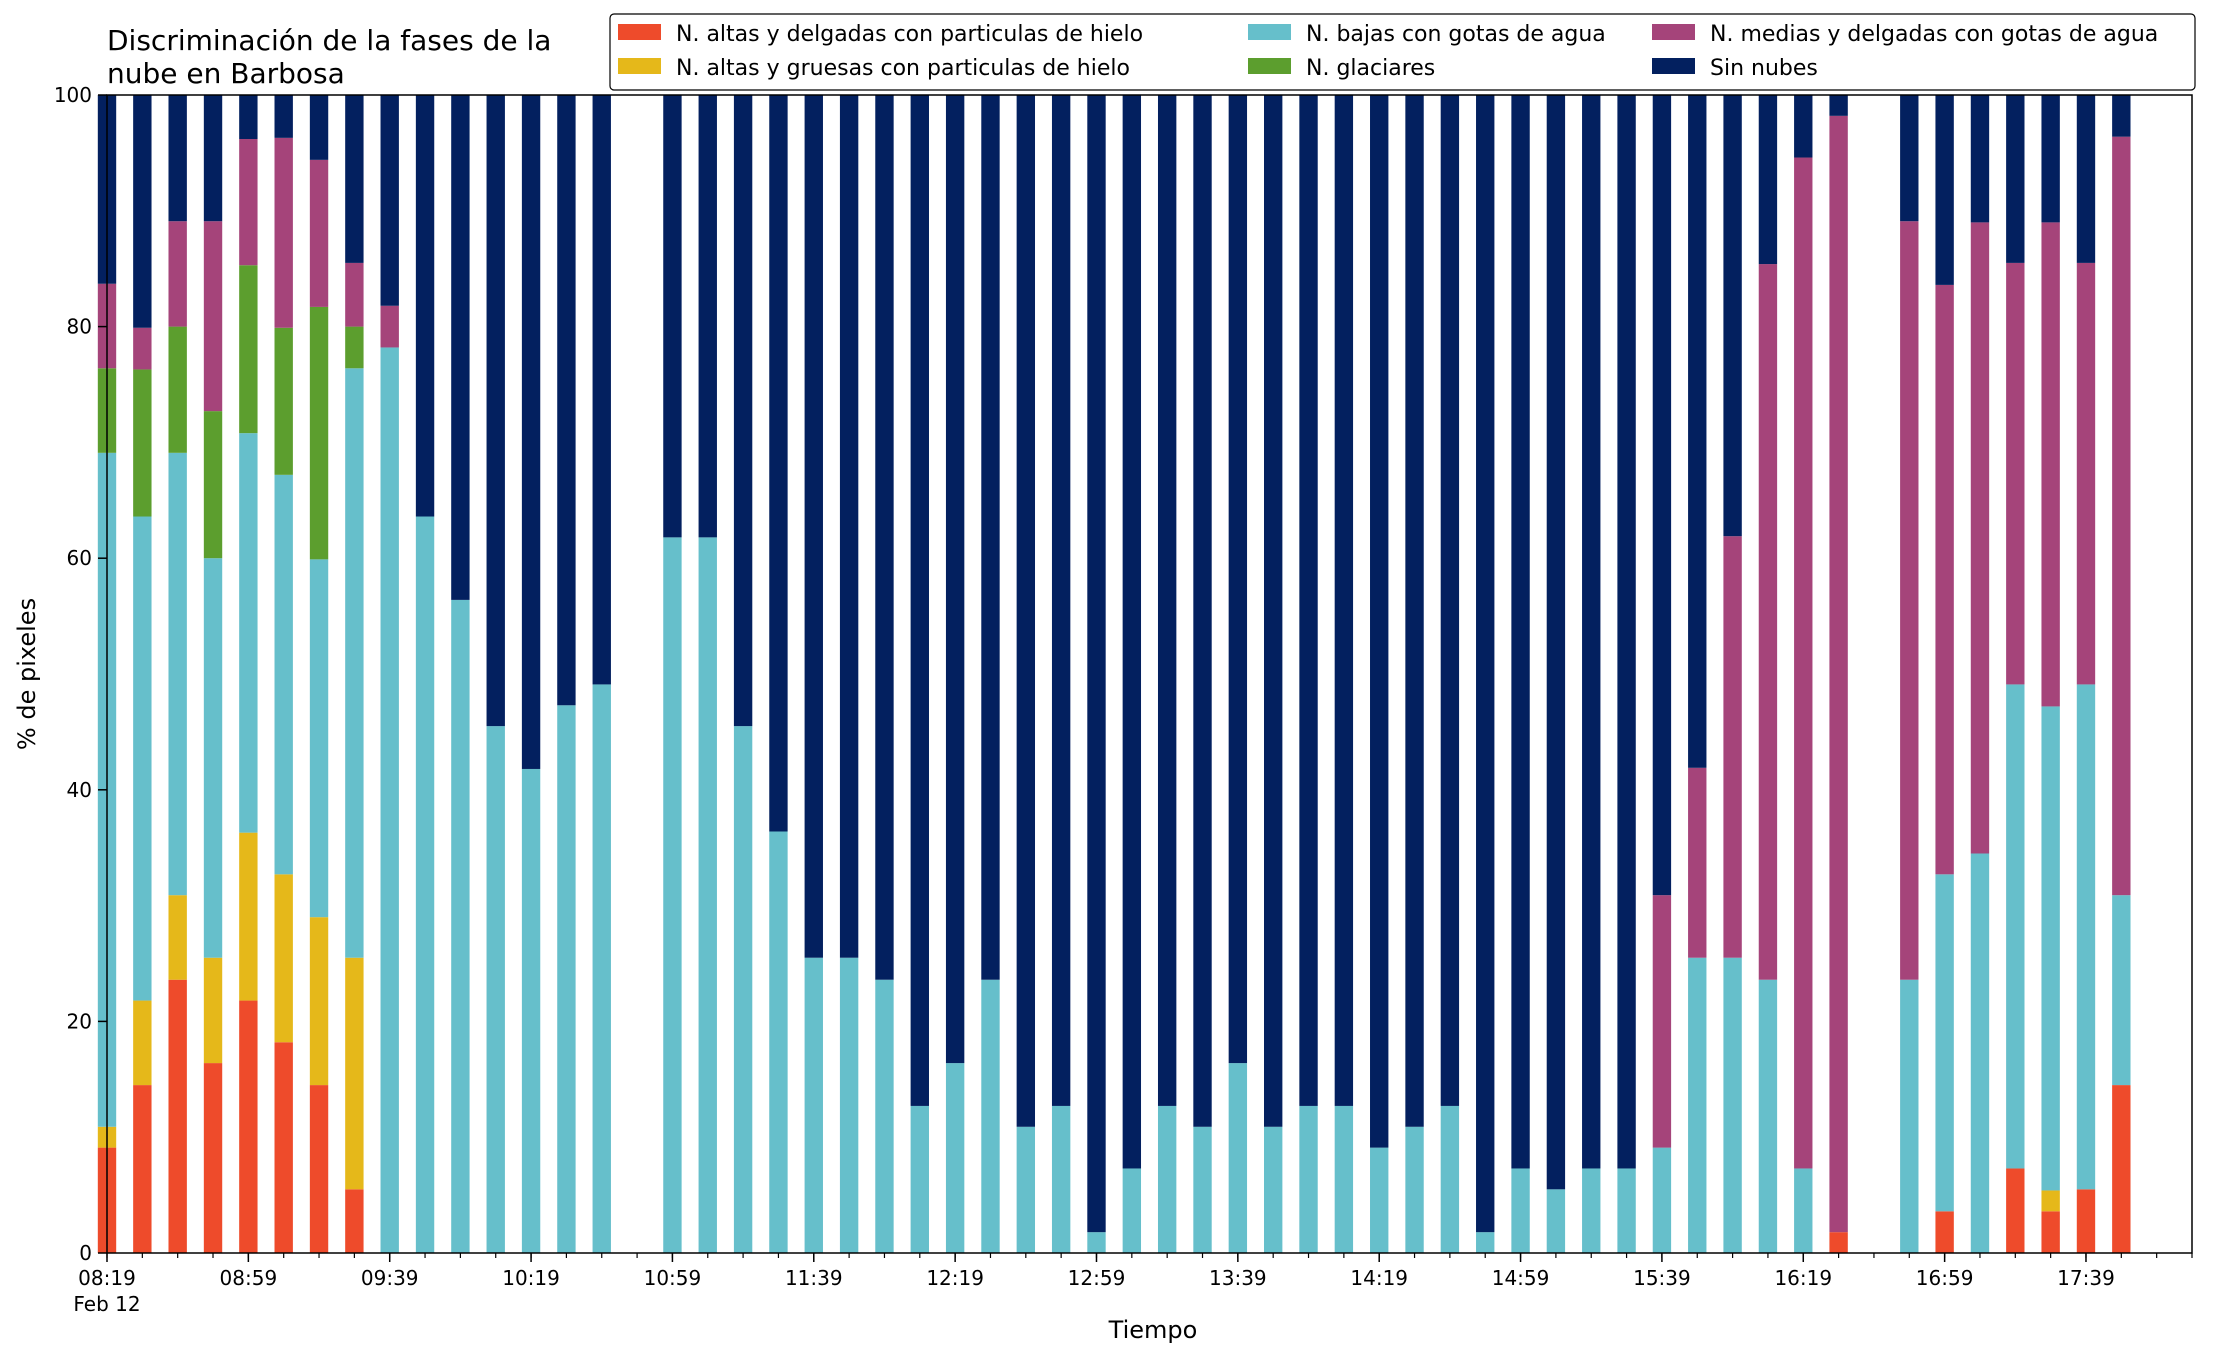 The height and width of the screenshot is (1360, 2216). I want to click on x-tick-label: 08:59, so click(249, 1278).